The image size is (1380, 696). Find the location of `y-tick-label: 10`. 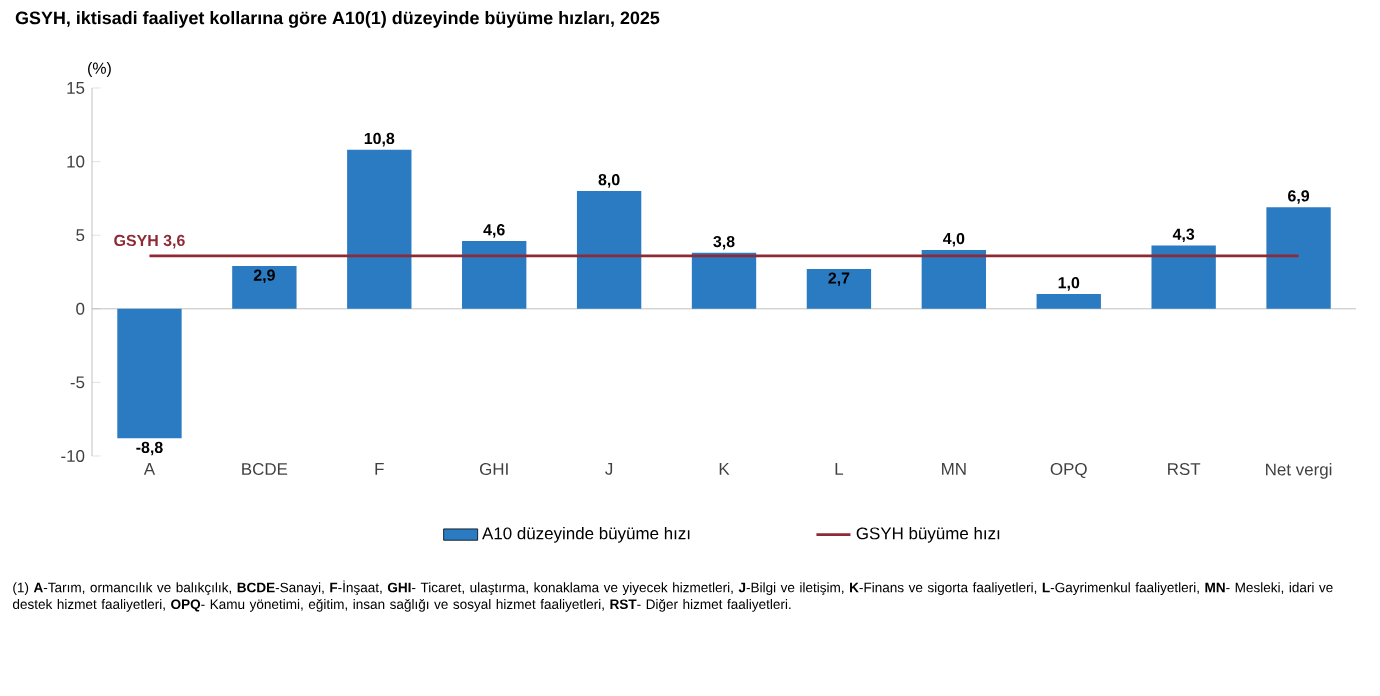

y-tick-label: 10 is located at coordinates (76, 161).